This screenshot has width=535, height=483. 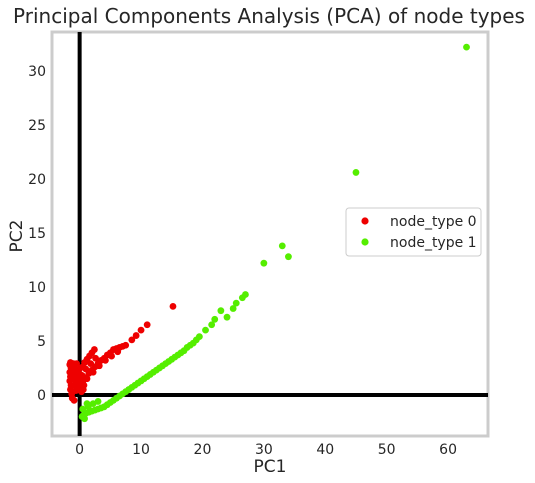 What do you see at coordinates (37, 126) in the screenshot?
I see `y-tick-label: 25` at bounding box center [37, 126].